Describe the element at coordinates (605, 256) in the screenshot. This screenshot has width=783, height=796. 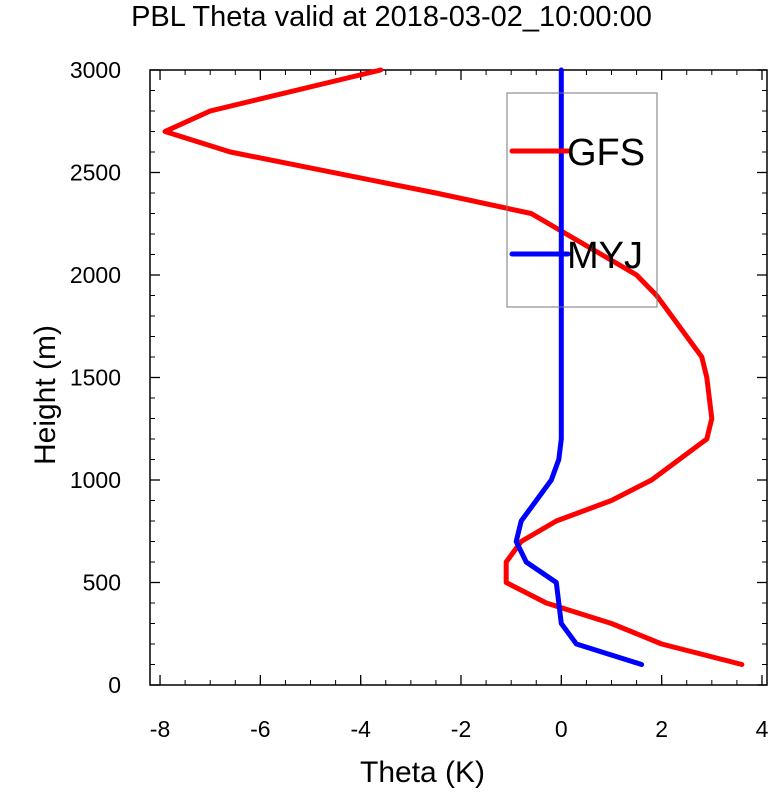
I see `legend-label-myj: MYJ` at that location.